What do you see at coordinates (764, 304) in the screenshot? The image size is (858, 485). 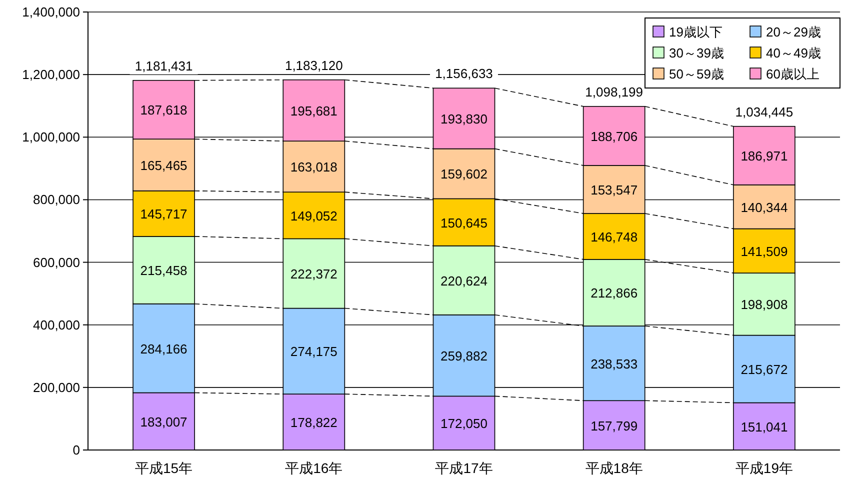 I see `data-label: 198,908` at bounding box center [764, 304].